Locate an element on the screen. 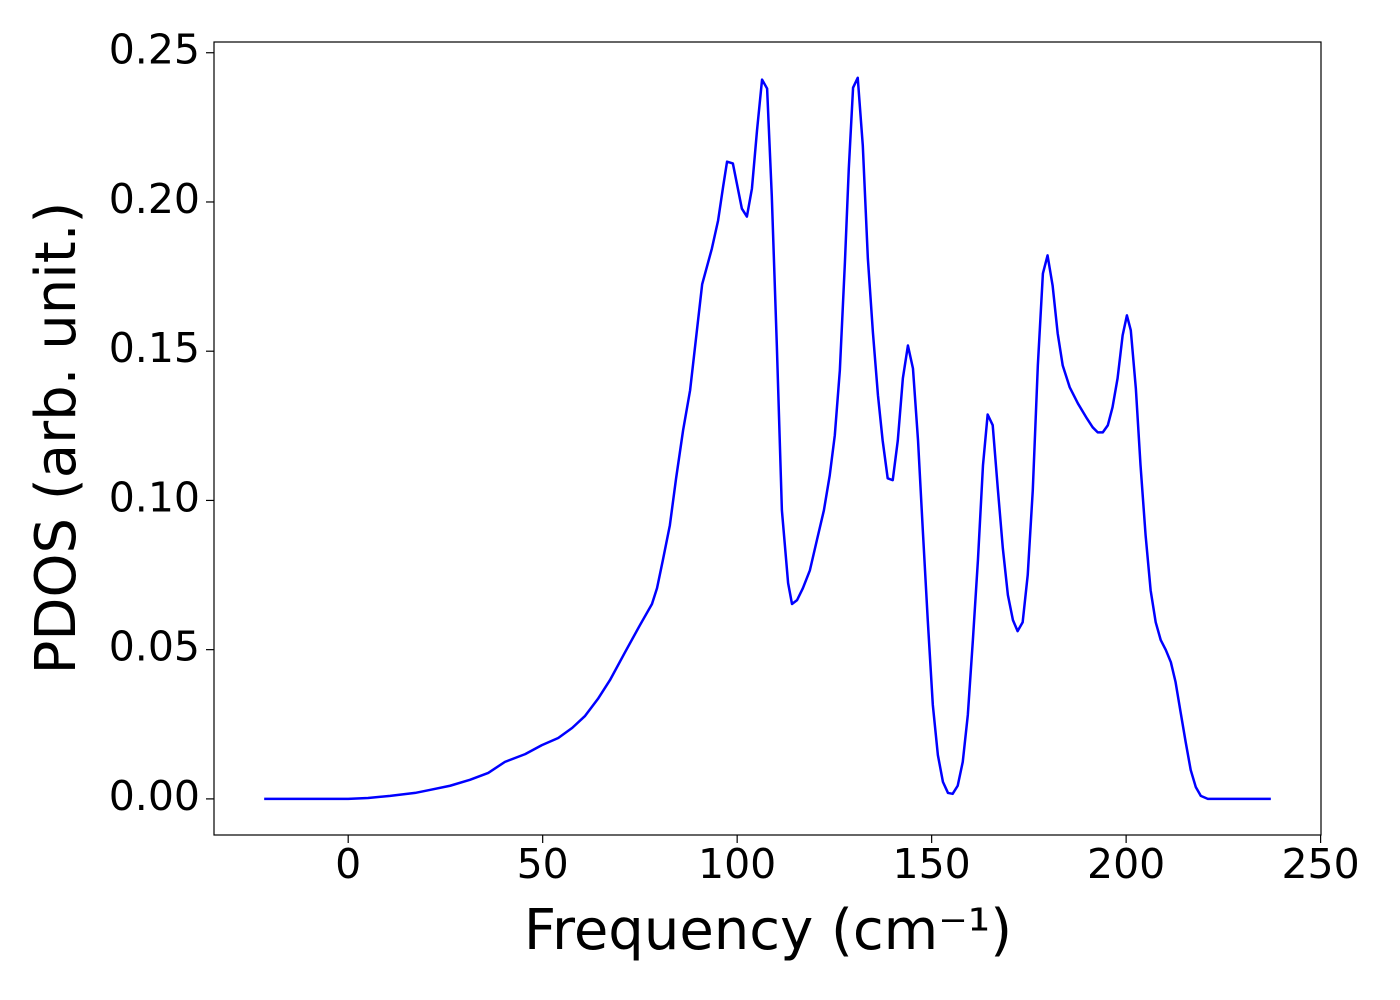 This screenshot has height=1000, width=1400. x-axis-label: Frequency (cm⁻¹) is located at coordinates (768, 930).